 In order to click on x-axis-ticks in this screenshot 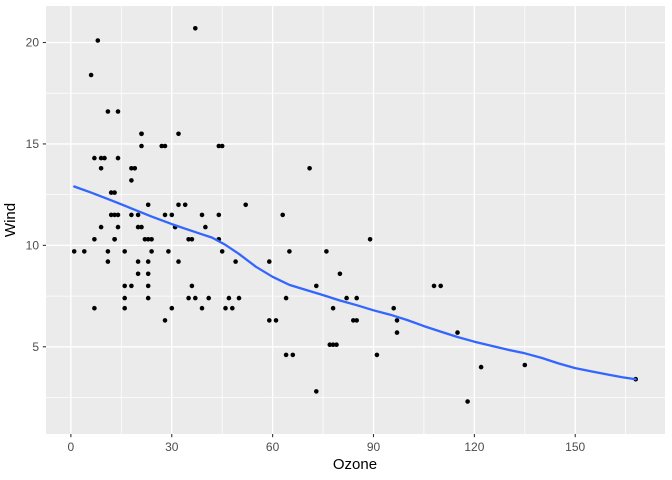, I will do `click(323, 436)`.